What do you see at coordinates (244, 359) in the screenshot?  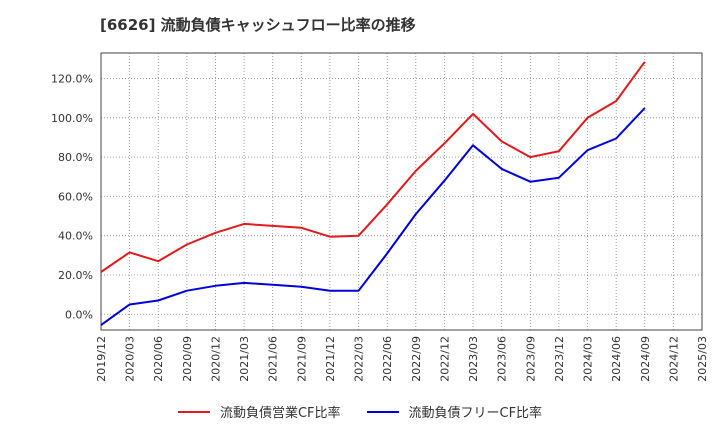 I see `x-tick-label-5: 2021/03` at bounding box center [244, 359].